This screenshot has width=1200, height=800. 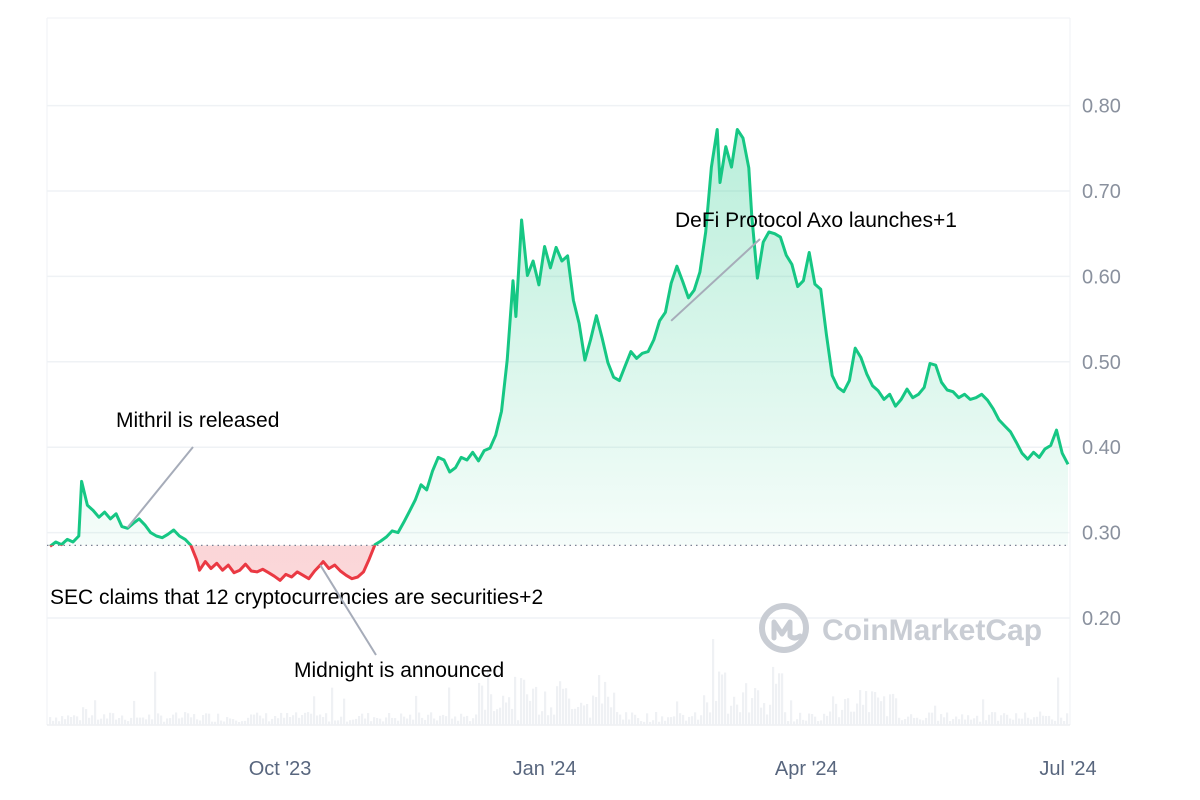 What do you see at coordinates (932, 630) in the screenshot?
I see `watermark-text: CoinMarketCap` at bounding box center [932, 630].